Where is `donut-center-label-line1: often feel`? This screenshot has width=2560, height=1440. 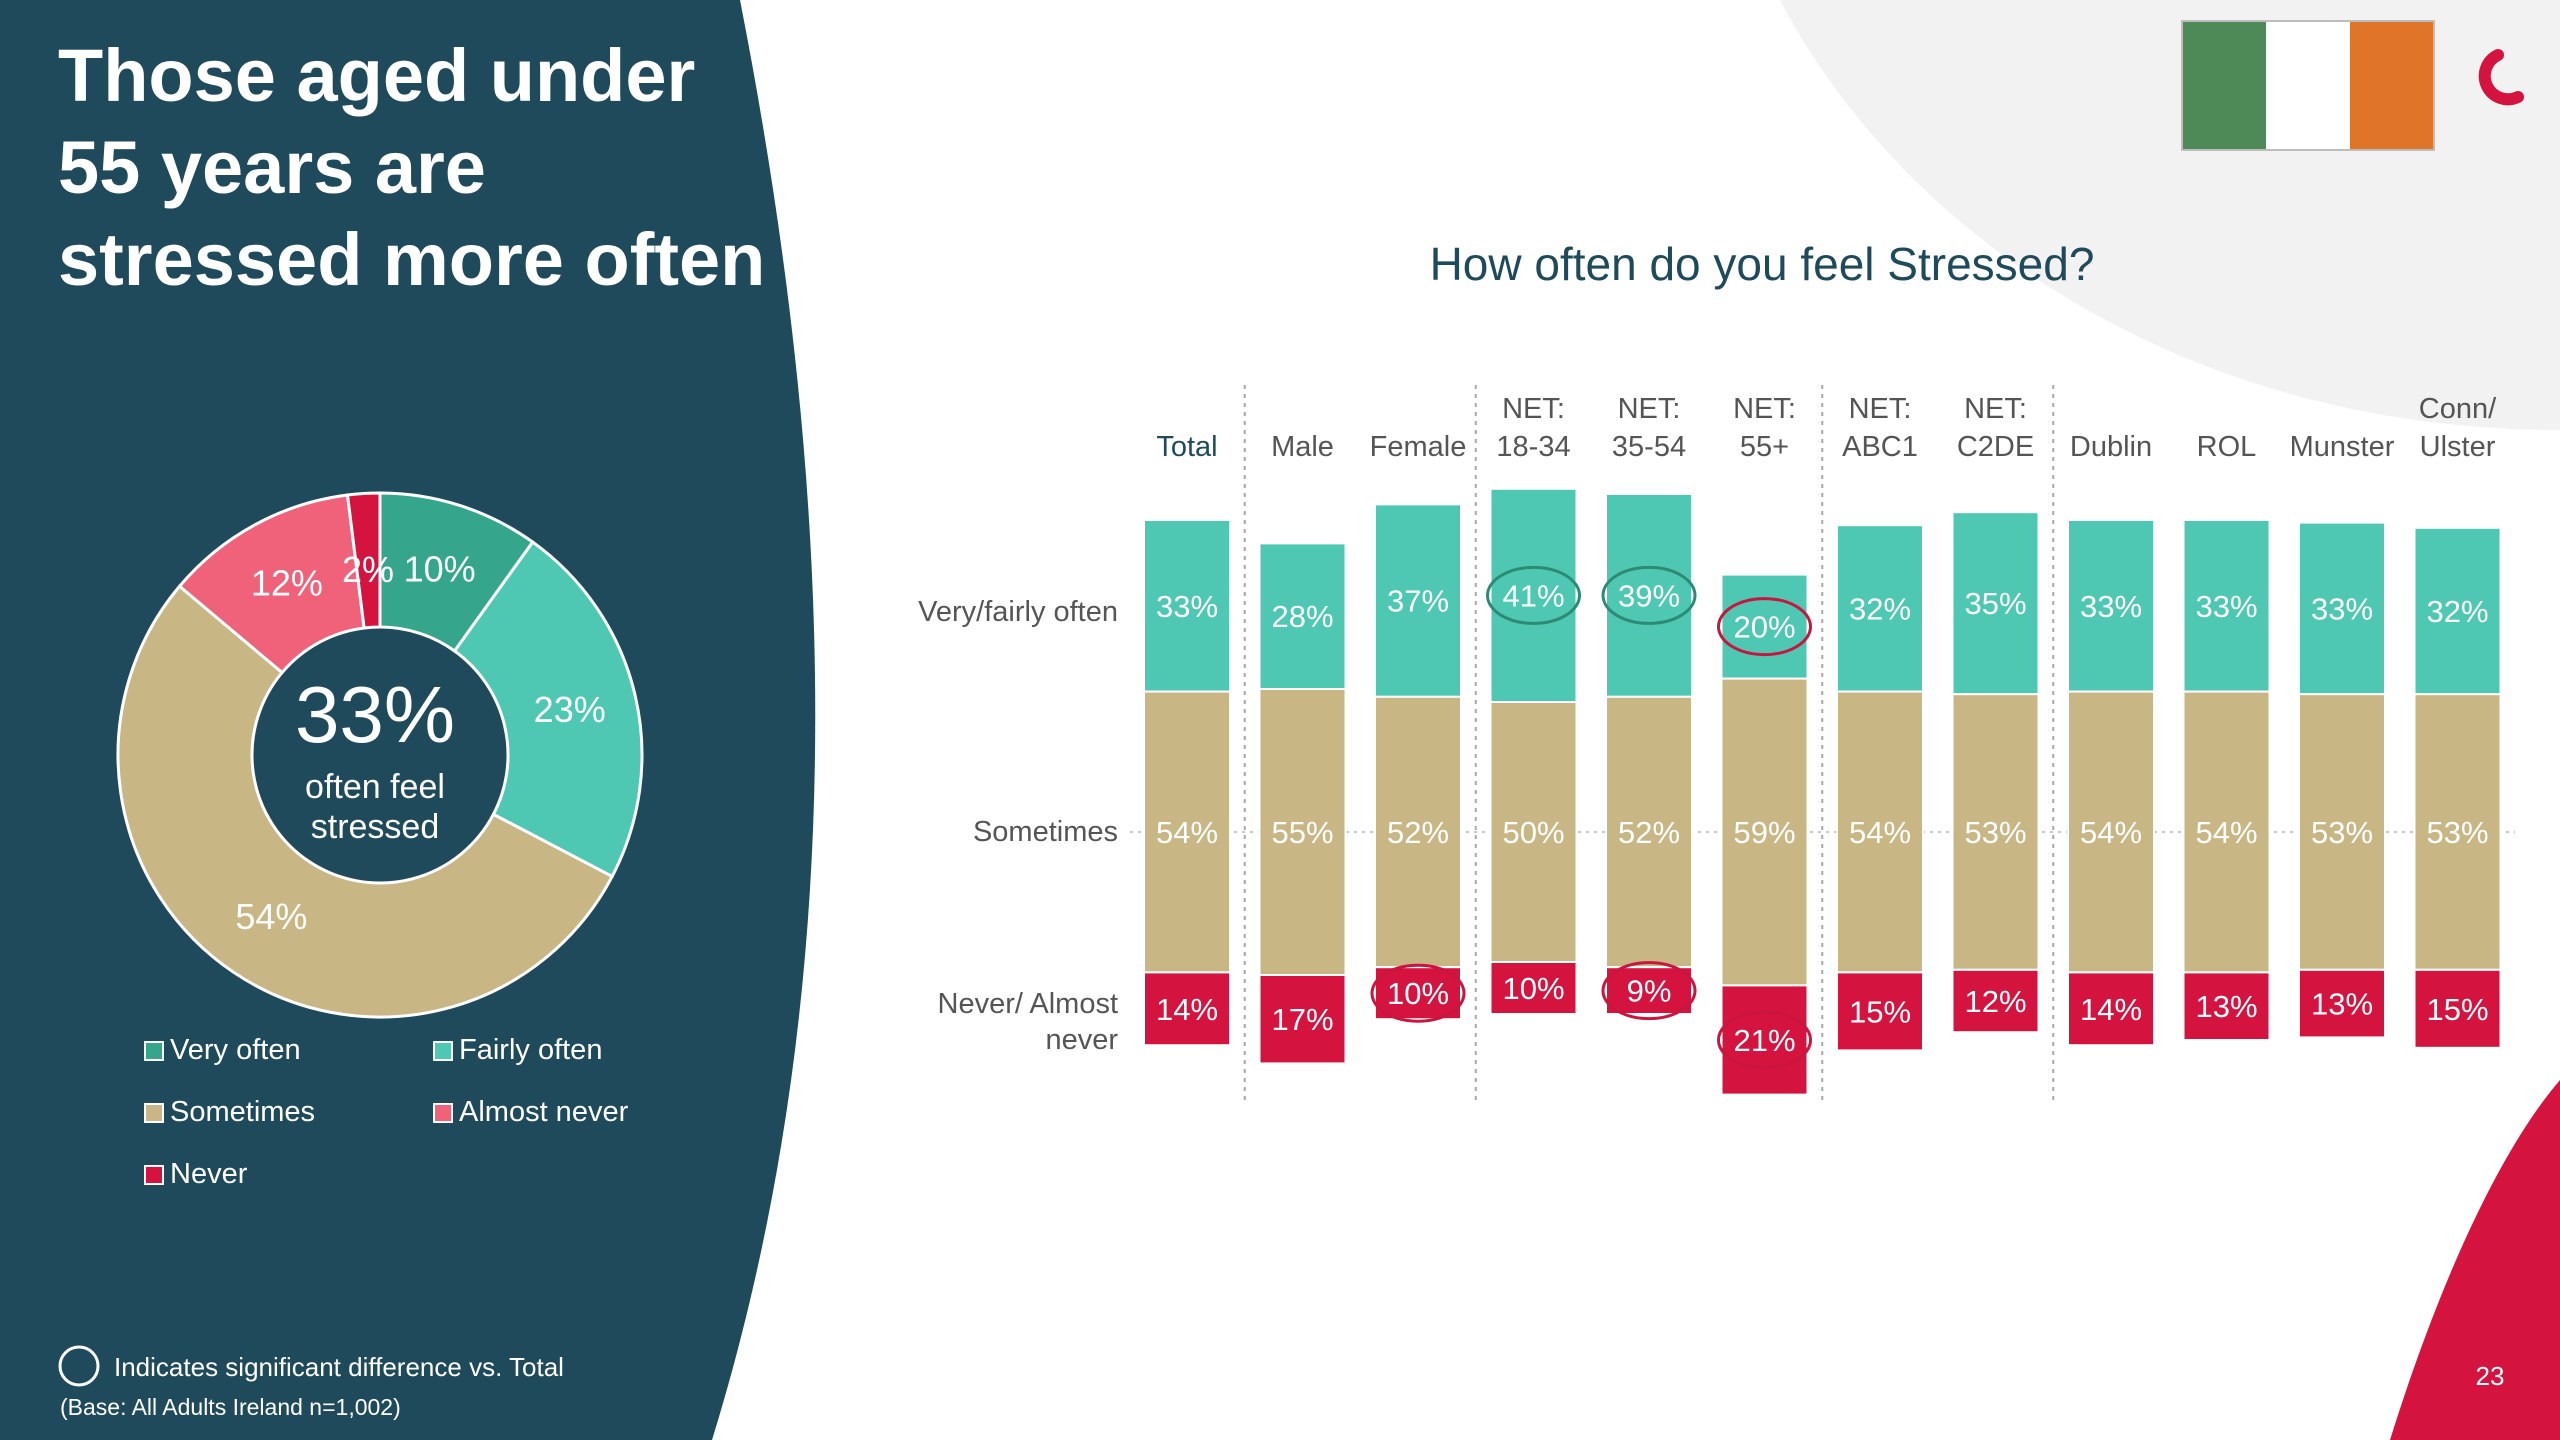
donut-center-label-line1: often feel is located at coordinates (375, 787).